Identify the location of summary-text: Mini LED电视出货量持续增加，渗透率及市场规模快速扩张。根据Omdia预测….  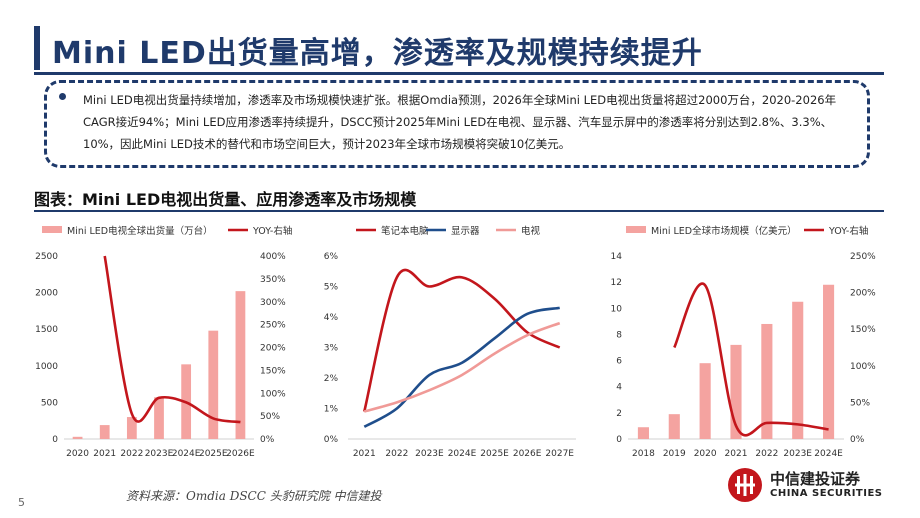
(460, 122).